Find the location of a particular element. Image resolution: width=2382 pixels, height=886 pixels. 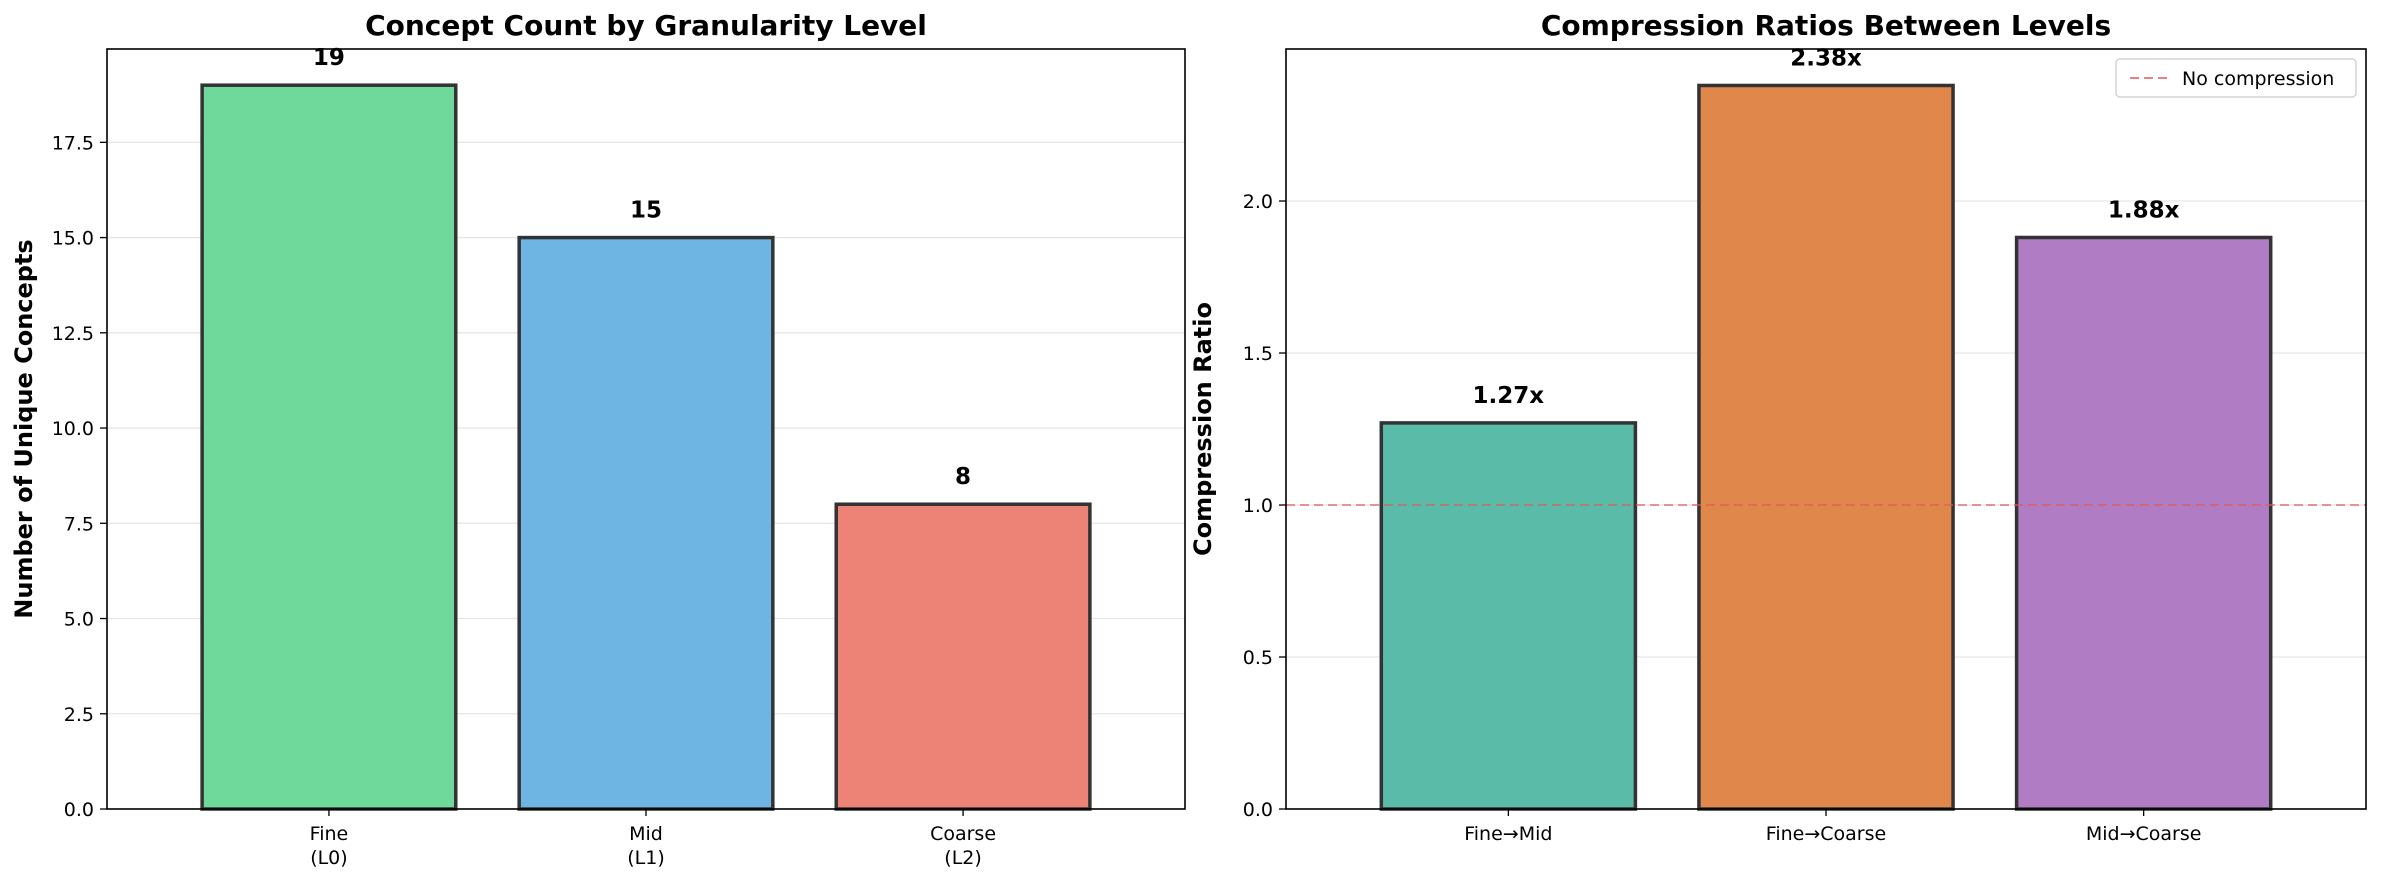

legend-frame is located at coordinates (2236, 78).